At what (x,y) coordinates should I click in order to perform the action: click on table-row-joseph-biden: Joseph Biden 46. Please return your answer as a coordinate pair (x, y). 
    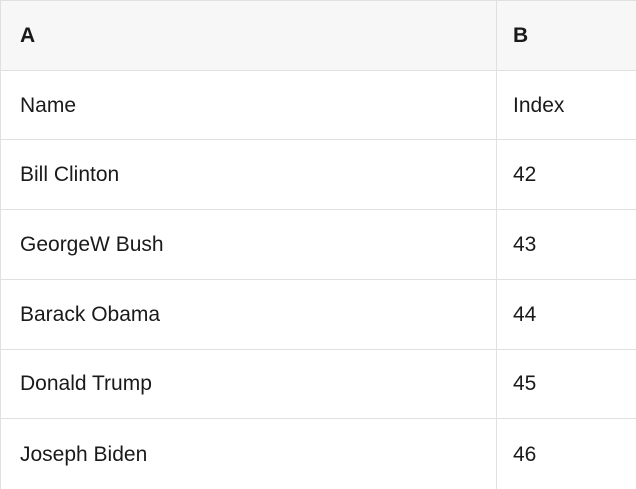
    Looking at the image, I should click on (318, 454).